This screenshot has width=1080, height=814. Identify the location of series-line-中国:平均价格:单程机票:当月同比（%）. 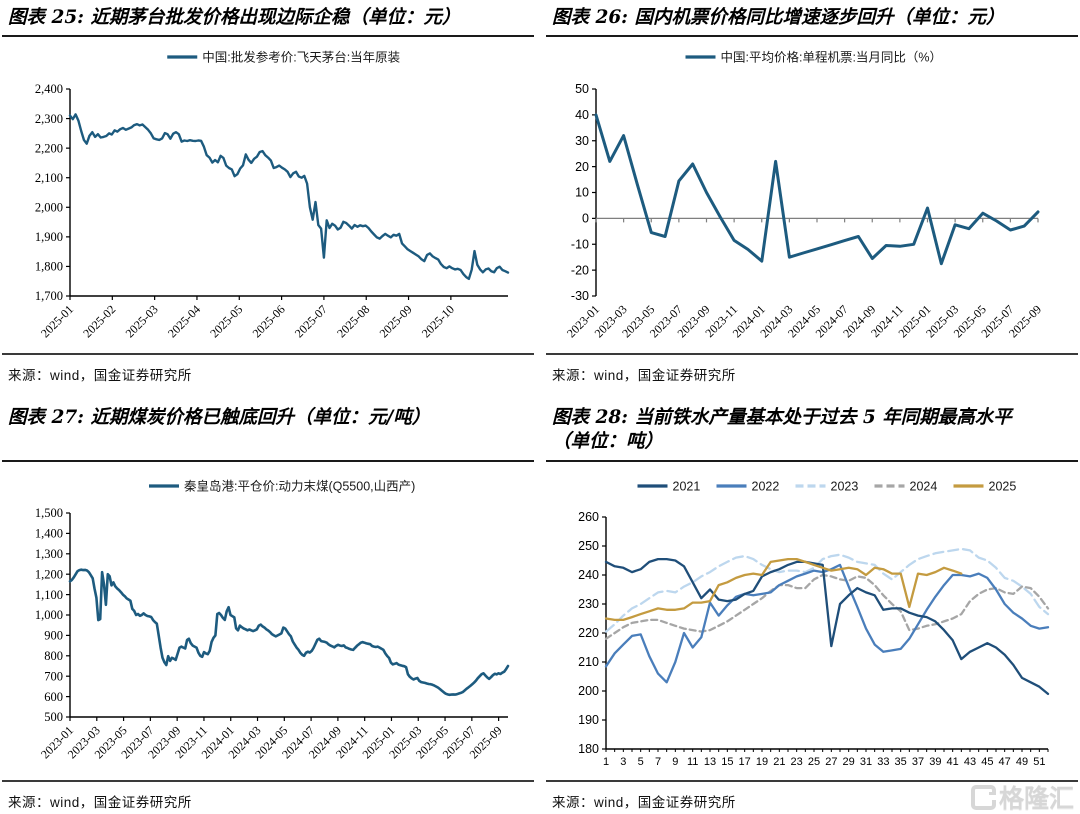
(817, 189).